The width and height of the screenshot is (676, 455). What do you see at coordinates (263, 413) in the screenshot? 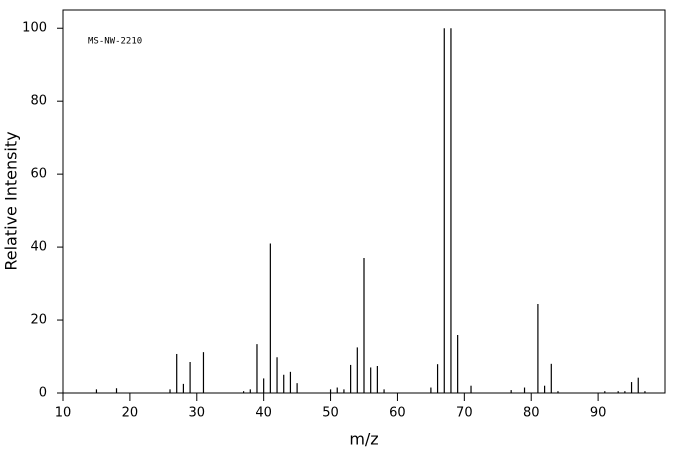
I see `x-tick-label: 40` at bounding box center [263, 413].